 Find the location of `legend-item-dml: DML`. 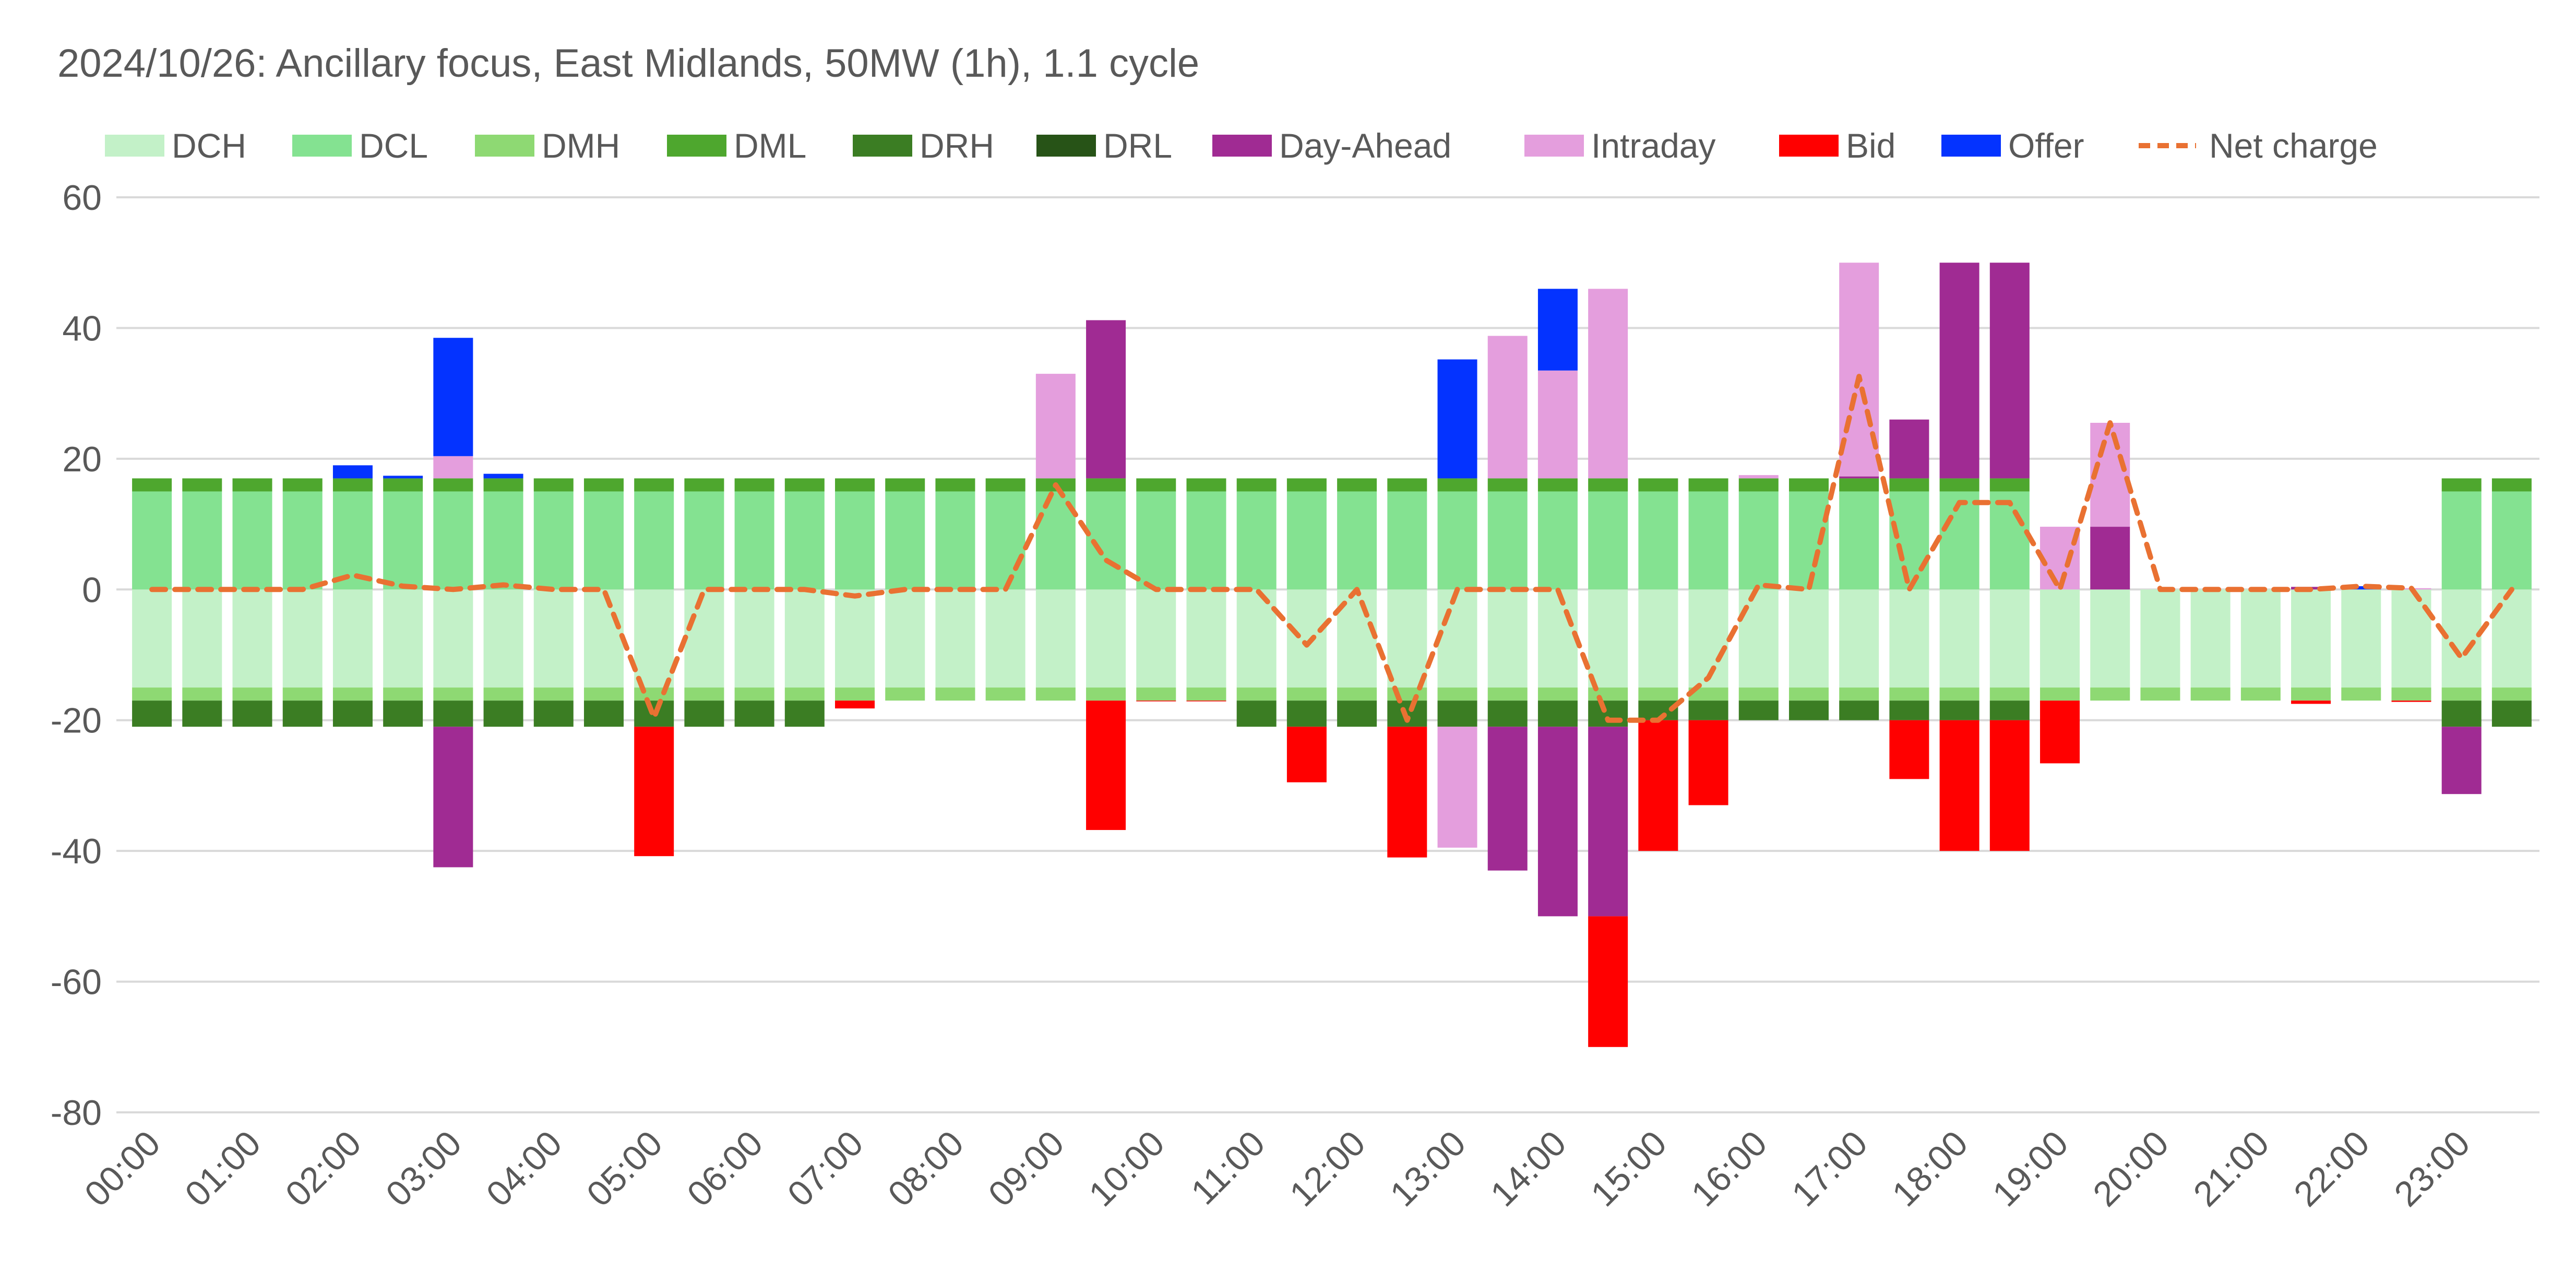

legend-item-dml: DML is located at coordinates (737, 145).